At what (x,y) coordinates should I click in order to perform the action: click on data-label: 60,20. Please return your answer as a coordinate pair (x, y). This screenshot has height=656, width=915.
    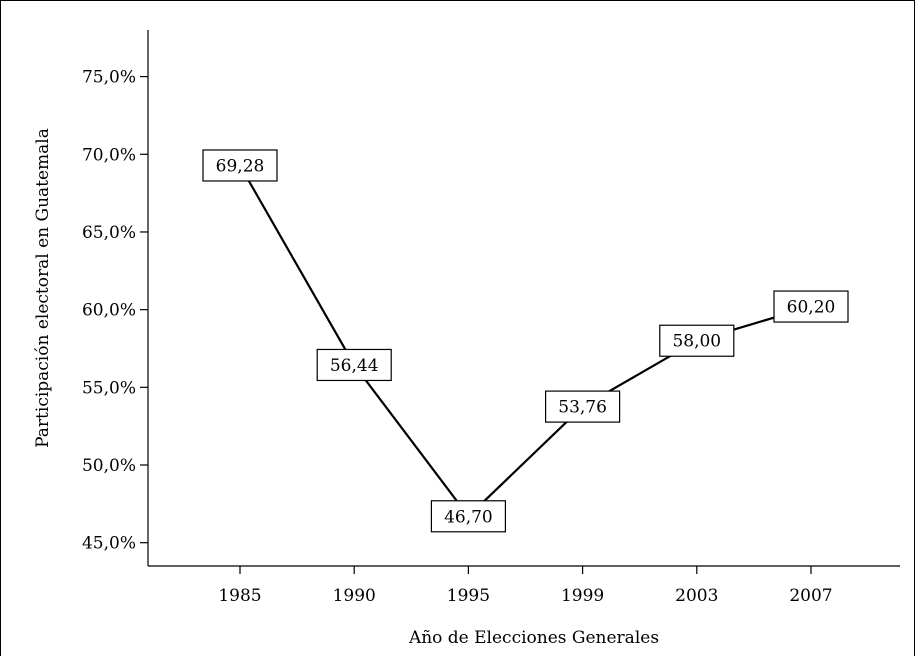
    Looking at the image, I should click on (811, 306).